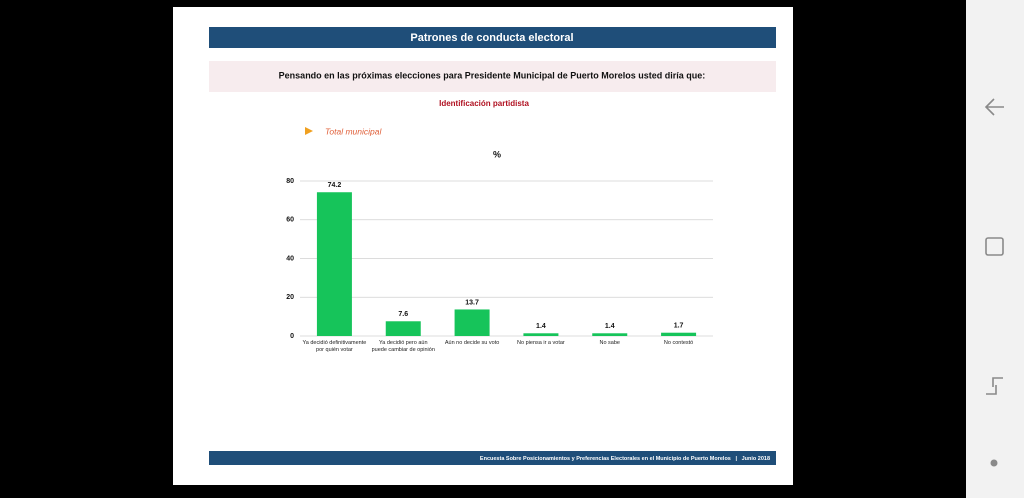  I want to click on nav-bar, so click(995, 249).